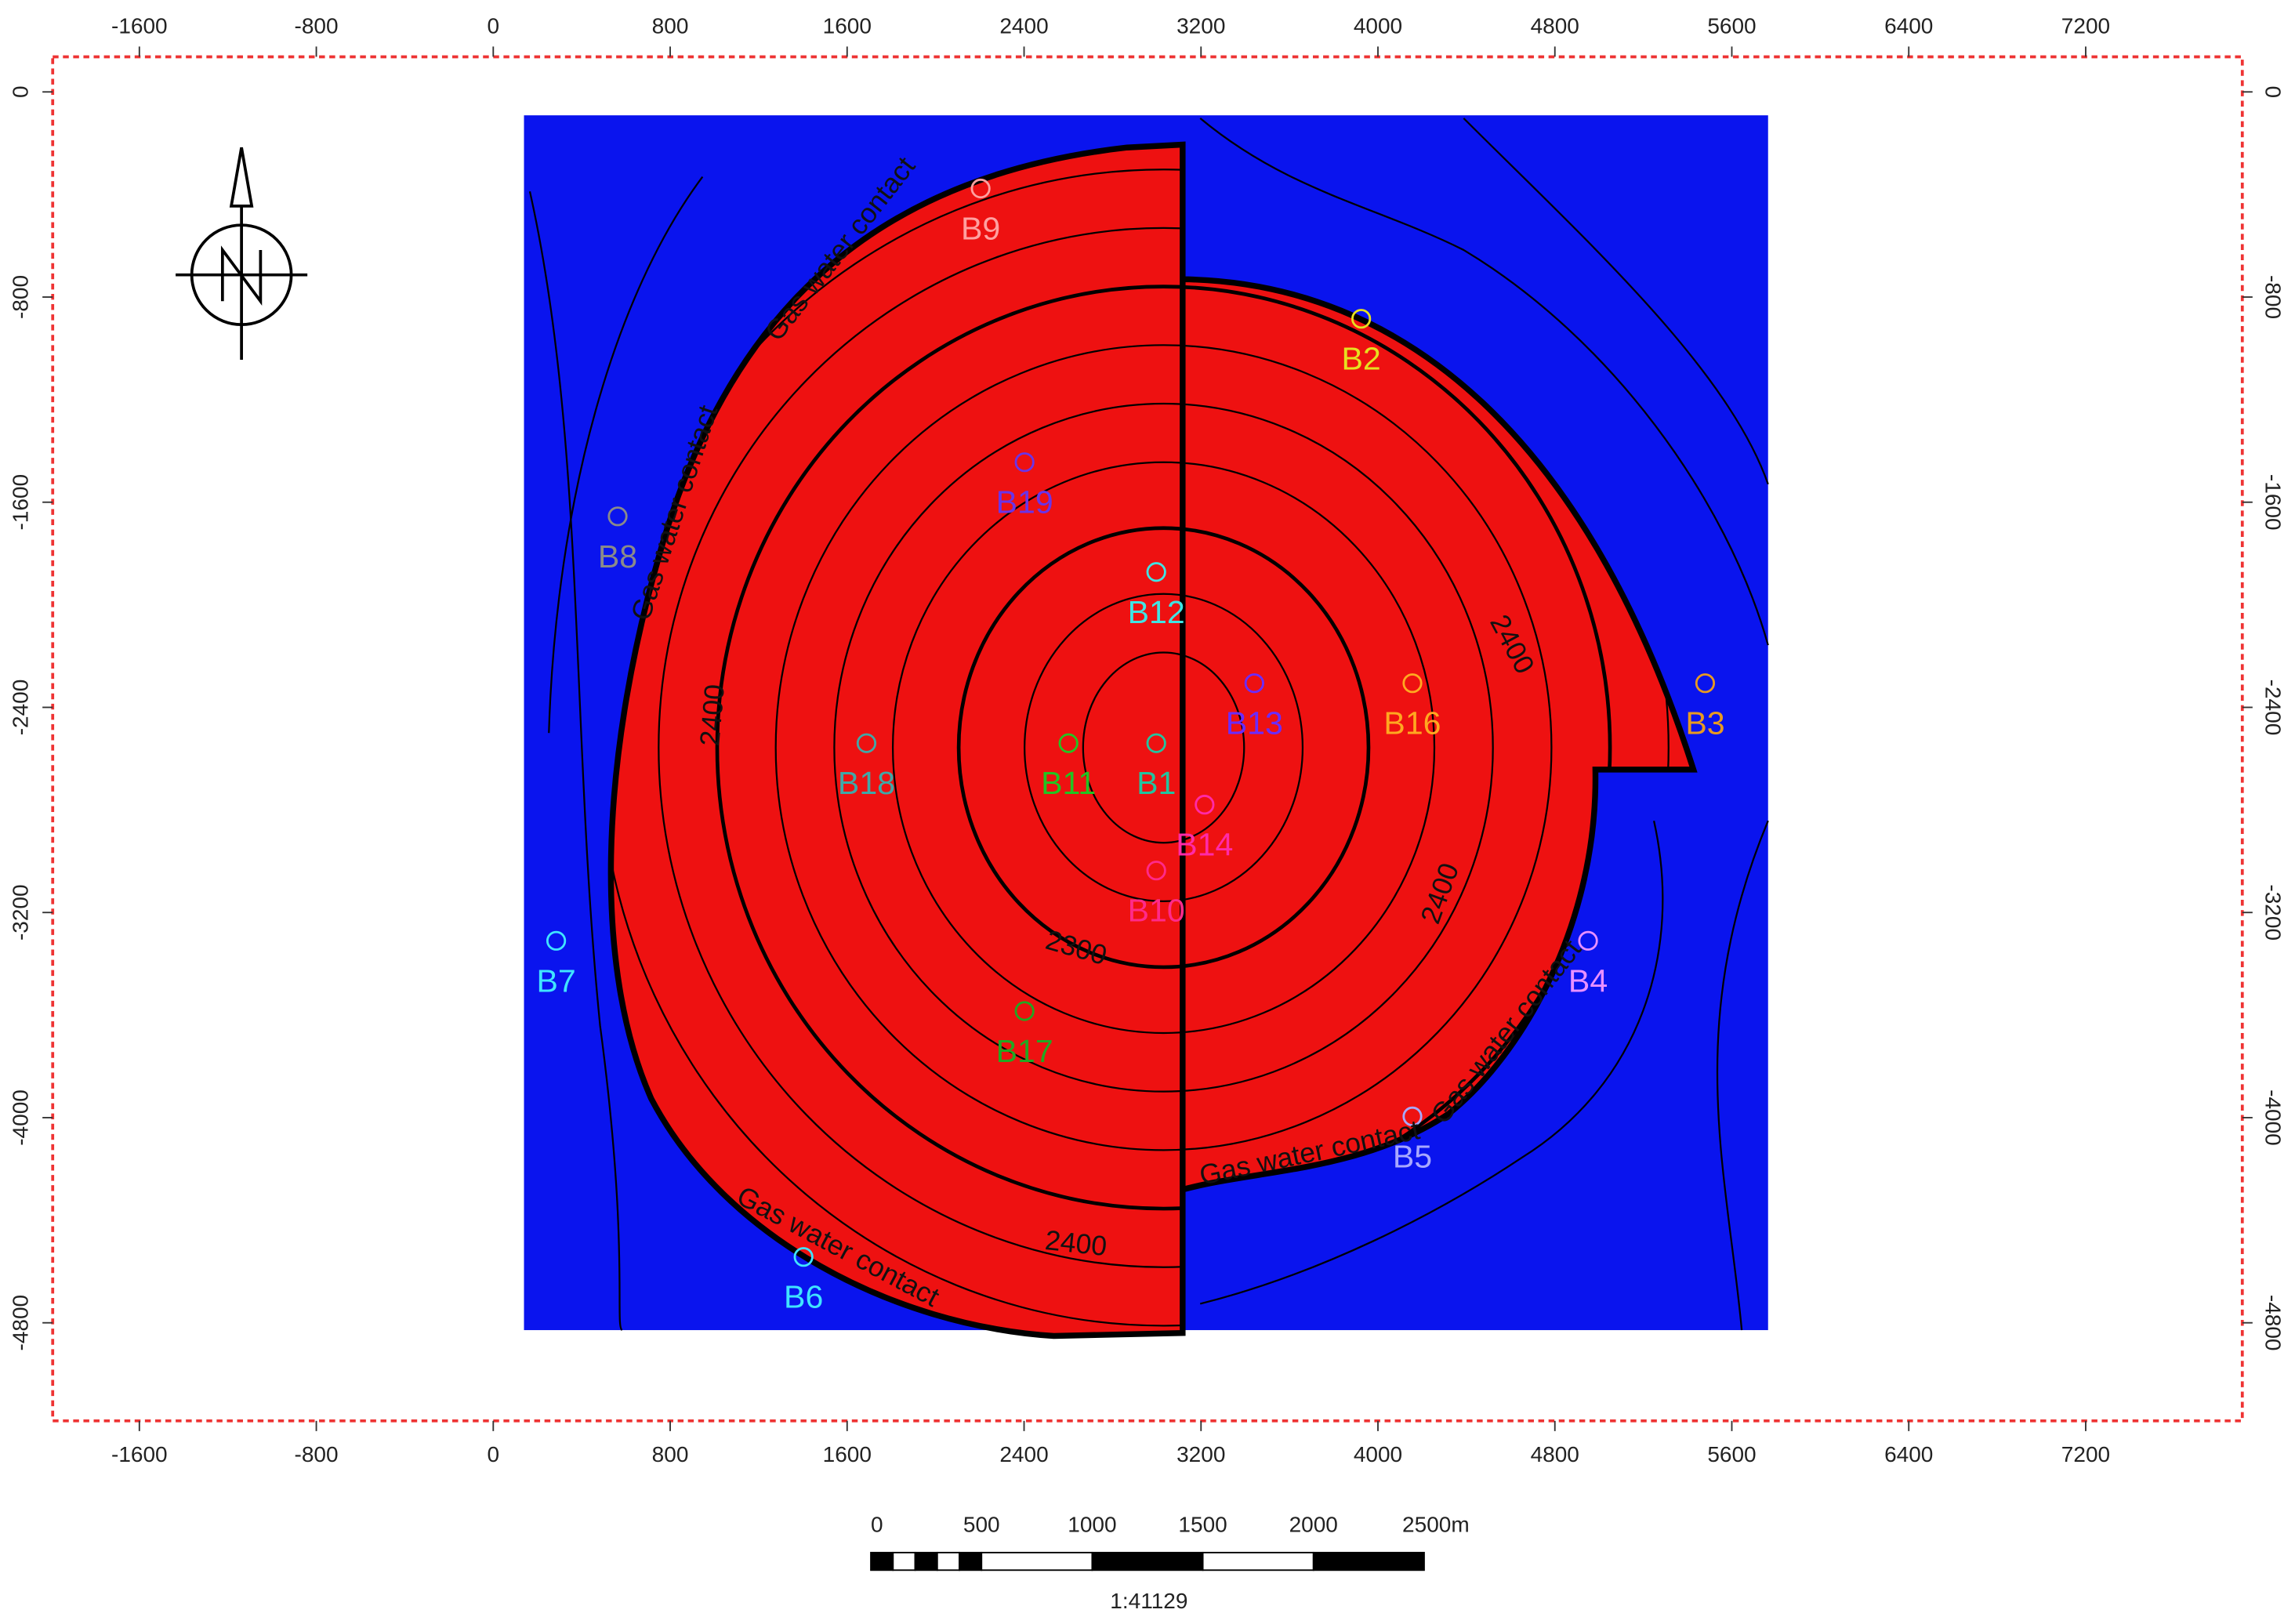 The image size is (2295, 1624). What do you see at coordinates (1704, 723) in the screenshot?
I see `well-label: B3` at bounding box center [1704, 723].